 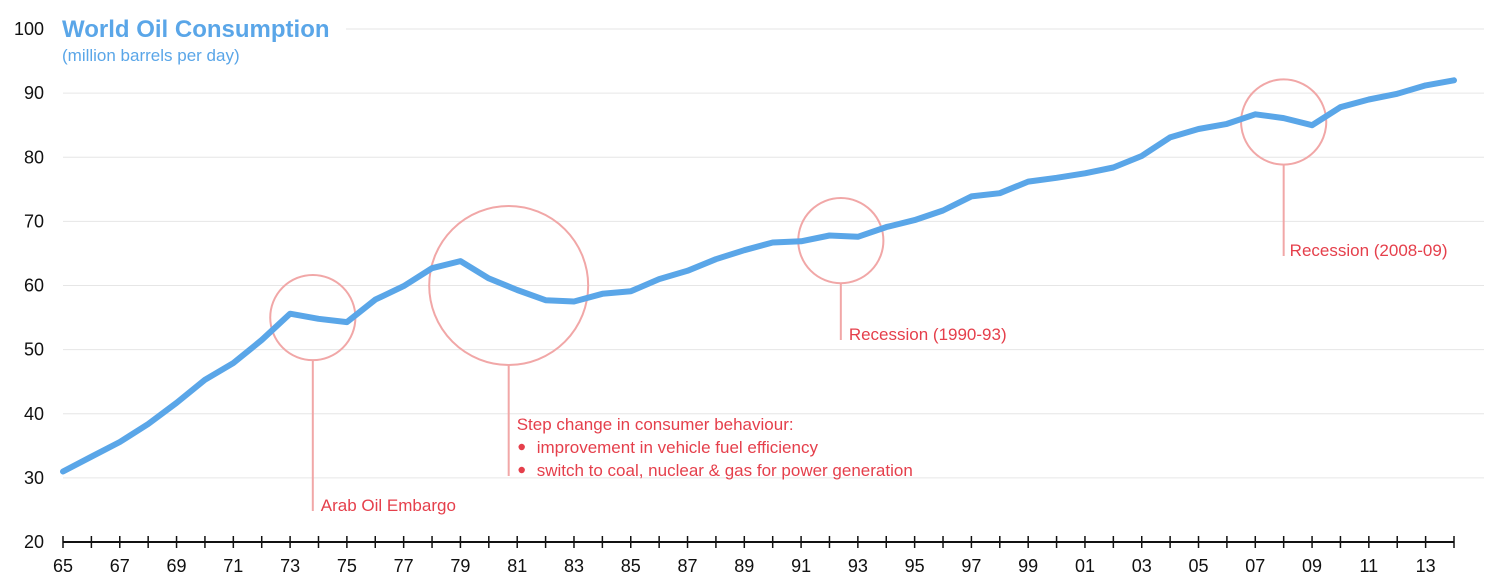 What do you see at coordinates (34, 350) in the screenshot?
I see `y-tick-label: 50` at bounding box center [34, 350].